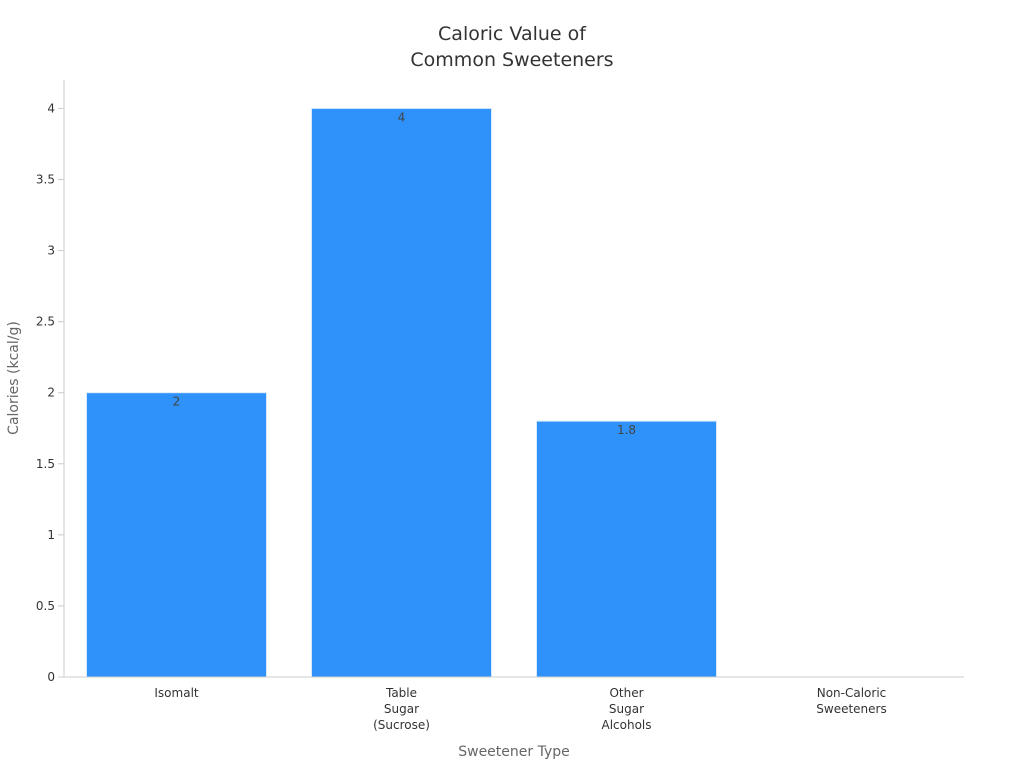 The width and height of the screenshot is (1024, 768). Describe the element at coordinates (51, 393) in the screenshot. I see `y-tick-label: 2` at that location.